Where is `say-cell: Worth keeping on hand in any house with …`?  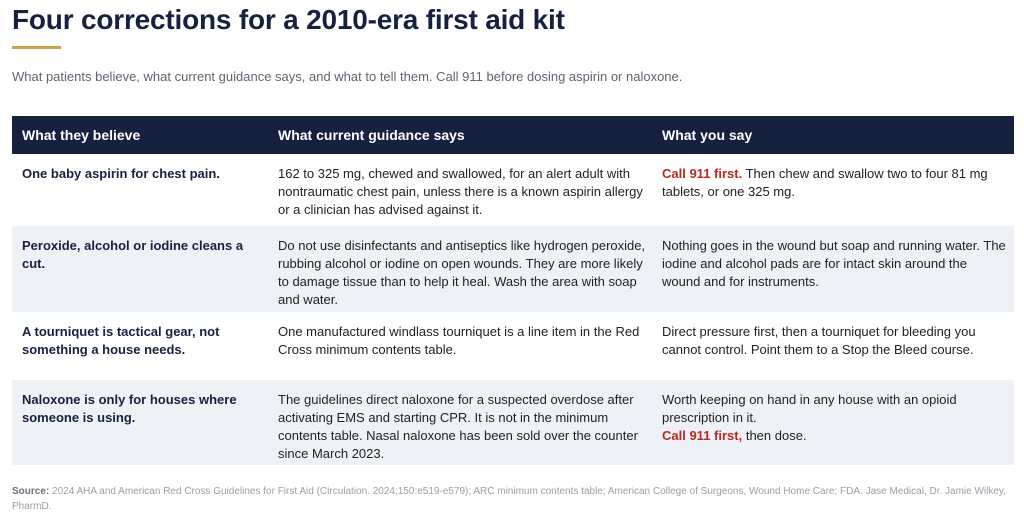 say-cell: Worth keeping on hand in any house with … is located at coordinates (833, 422).